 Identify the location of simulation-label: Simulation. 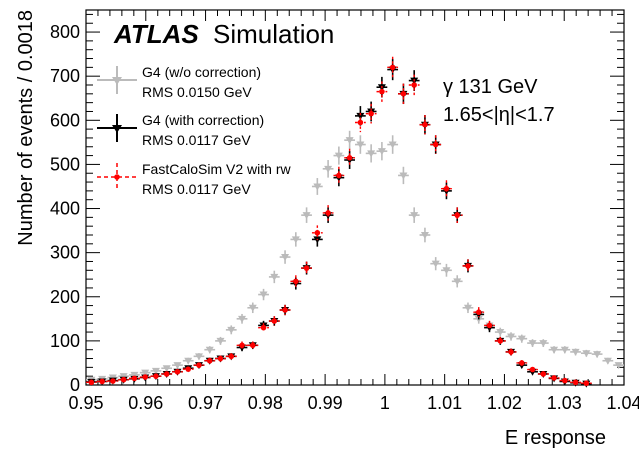
(273, 34).